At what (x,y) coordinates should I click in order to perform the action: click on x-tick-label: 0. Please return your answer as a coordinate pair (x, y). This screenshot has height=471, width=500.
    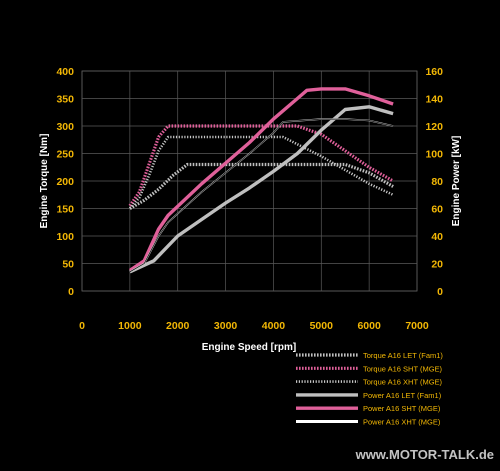
    Looking at the image, I should click on (82, 326).